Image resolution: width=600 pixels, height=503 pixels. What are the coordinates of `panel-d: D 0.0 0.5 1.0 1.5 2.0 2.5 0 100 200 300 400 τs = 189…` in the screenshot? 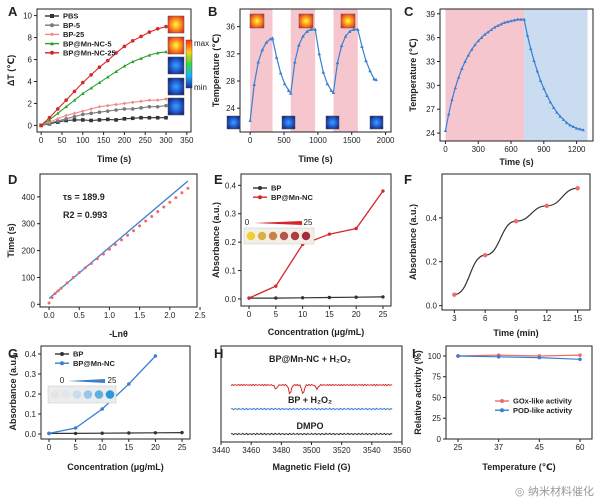 It's located at (106, 255).